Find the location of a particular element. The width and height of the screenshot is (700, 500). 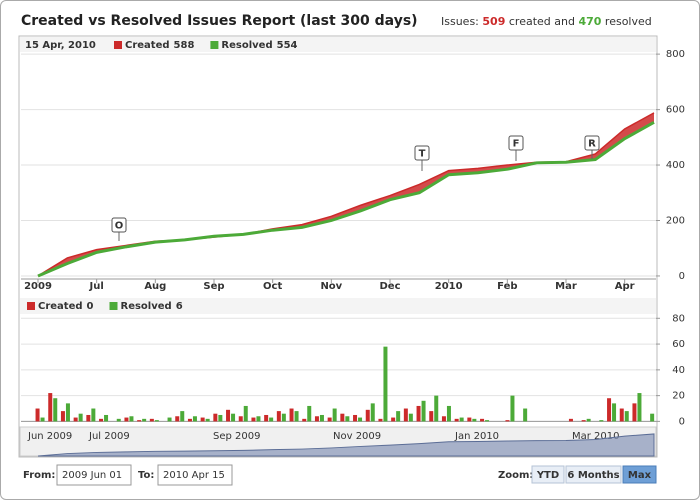

y-tick-label: 60 is located at coordinates (678, 344).